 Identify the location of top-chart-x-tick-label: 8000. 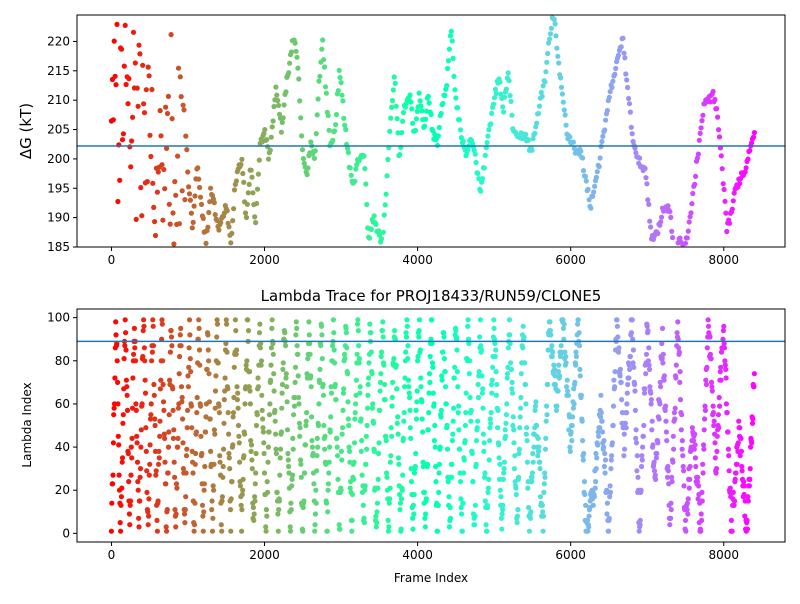
(723, 260).